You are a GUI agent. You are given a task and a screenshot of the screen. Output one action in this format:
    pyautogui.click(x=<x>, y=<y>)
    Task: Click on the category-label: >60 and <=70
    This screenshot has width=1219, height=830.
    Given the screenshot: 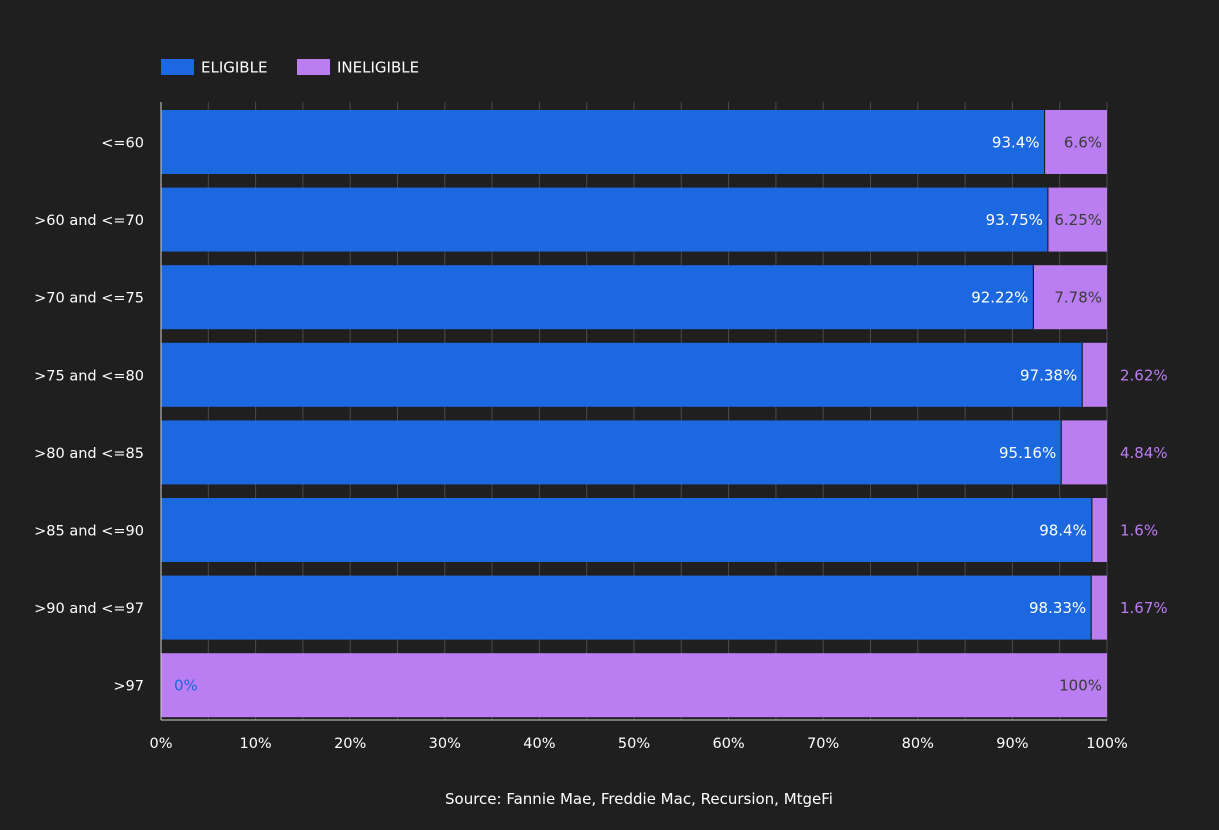 What is the action you would take?
    pyautogui.click(x=89, y=221)
    